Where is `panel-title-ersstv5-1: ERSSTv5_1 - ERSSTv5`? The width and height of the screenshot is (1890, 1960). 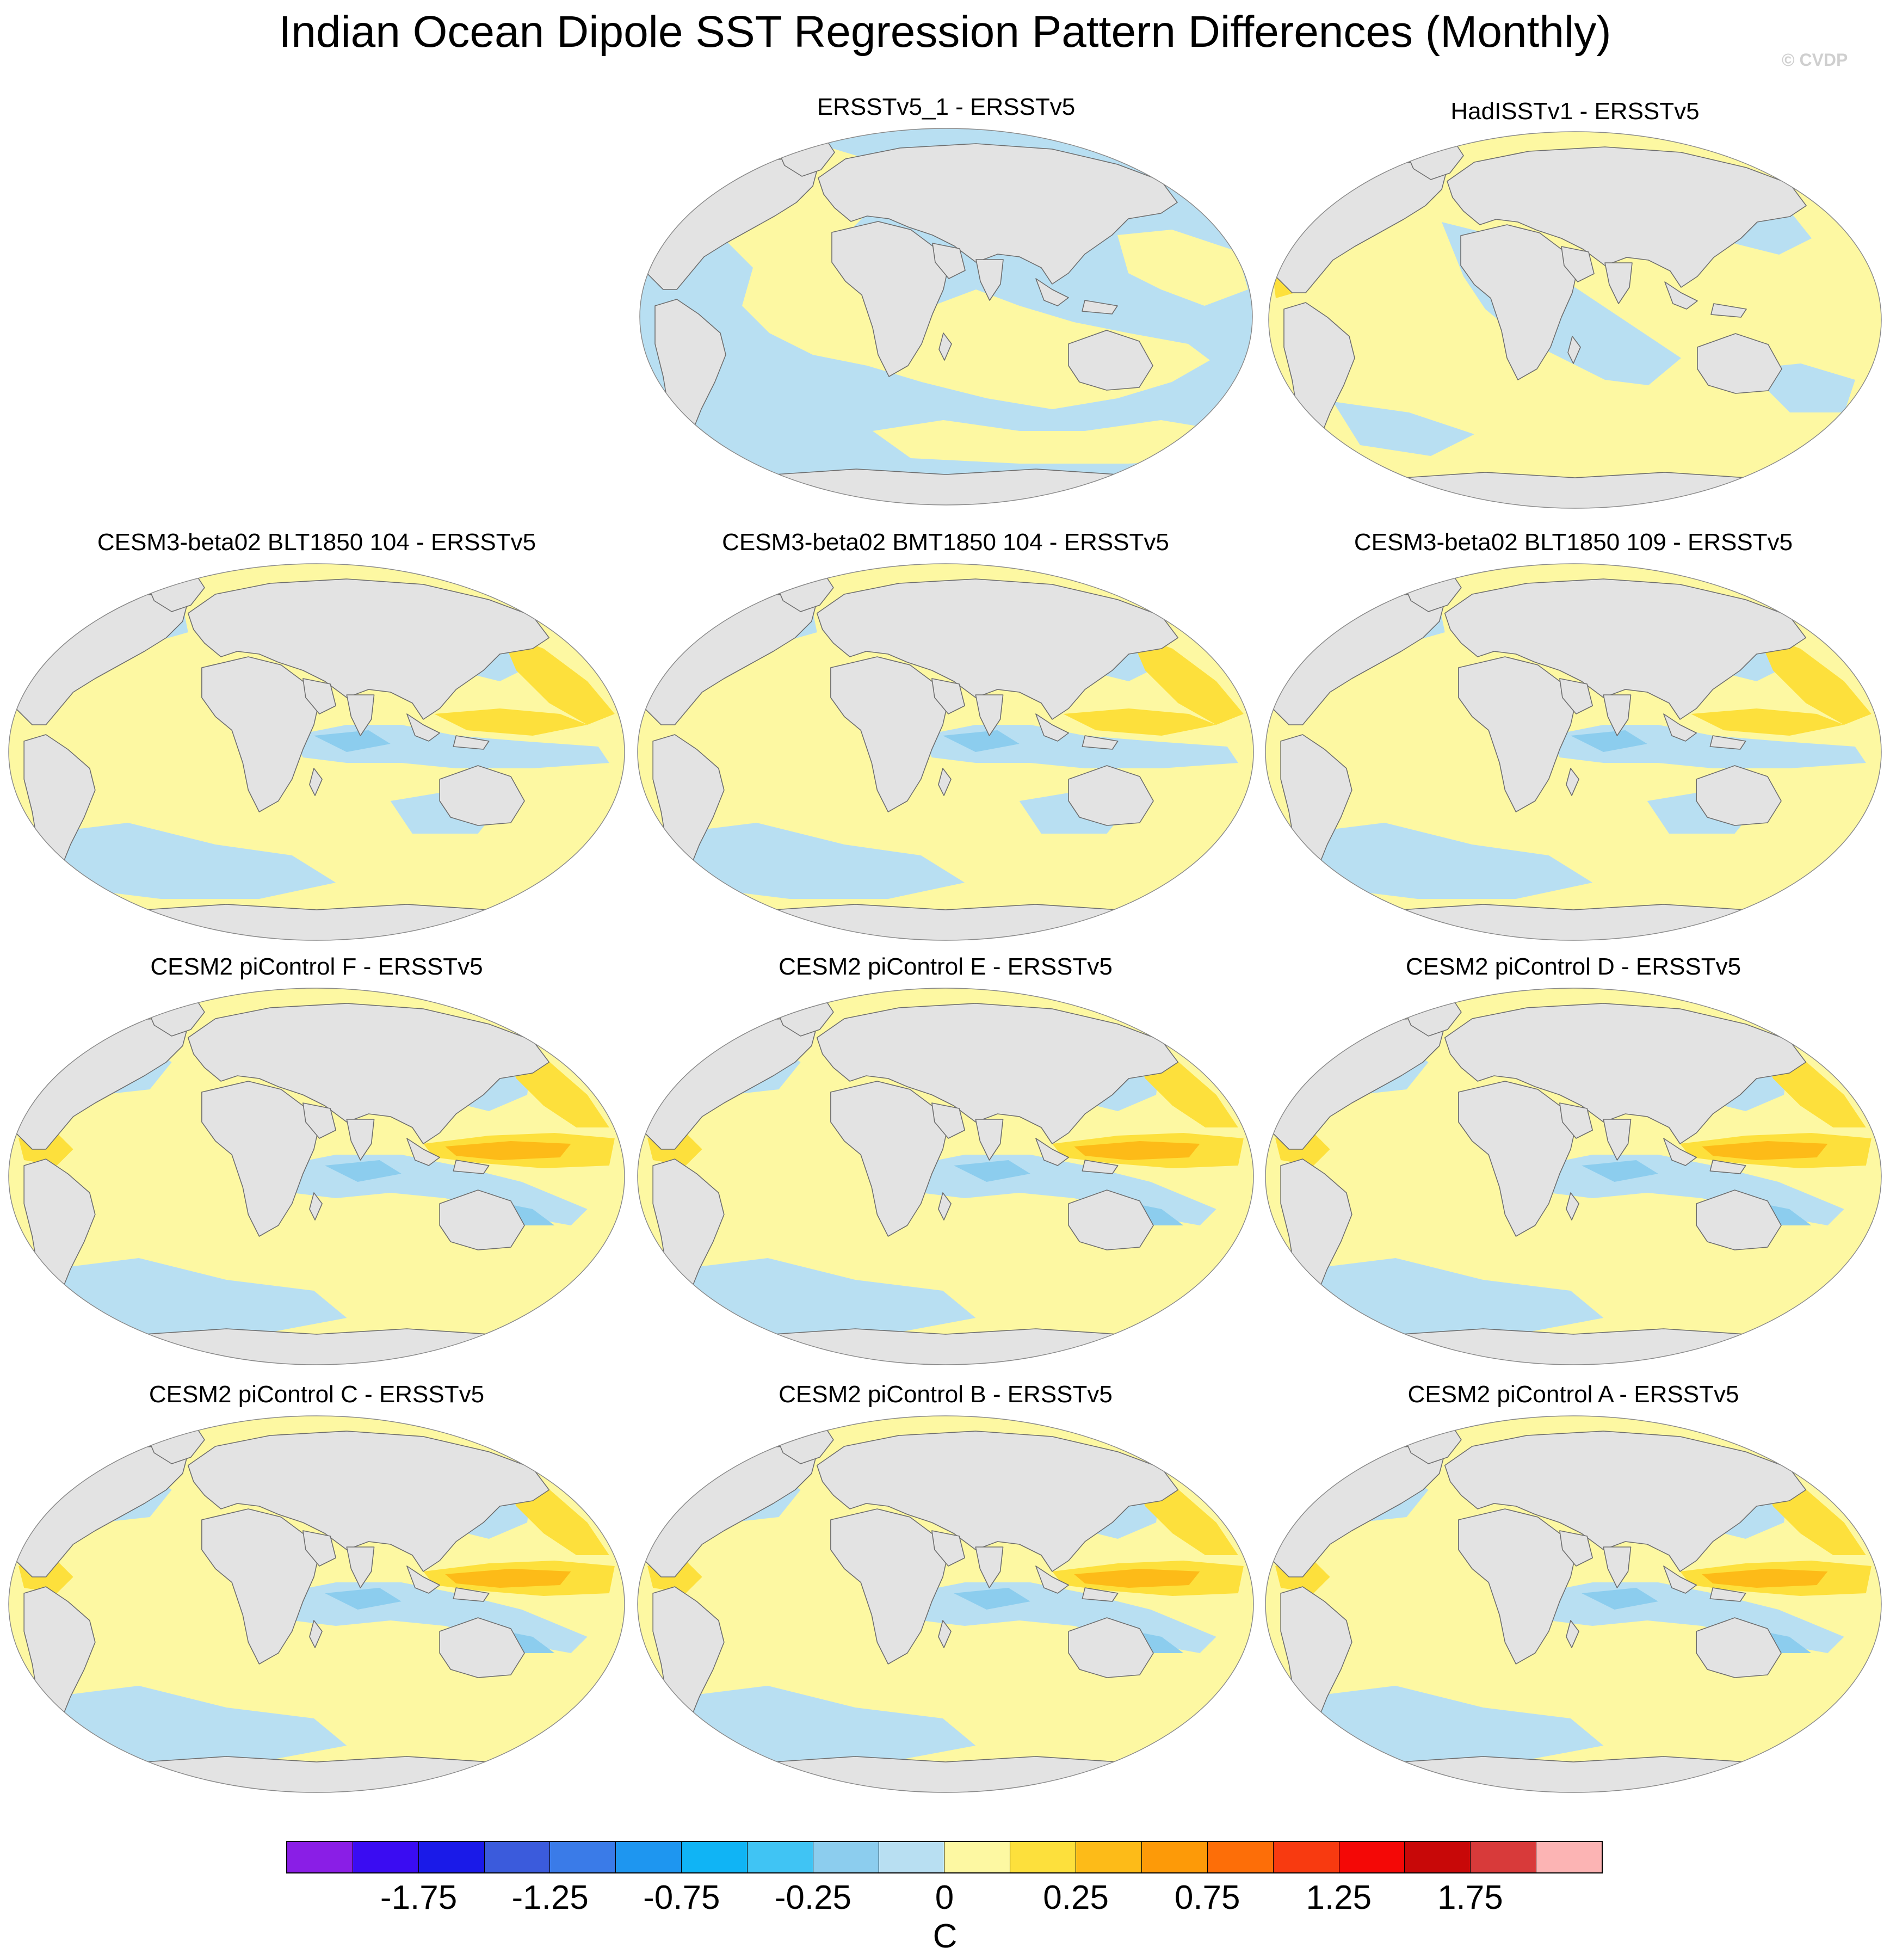
panel-title-ersstv5-1: ERSSTv5_1 - ERSSTv5 is located at coordinates (946, 107).